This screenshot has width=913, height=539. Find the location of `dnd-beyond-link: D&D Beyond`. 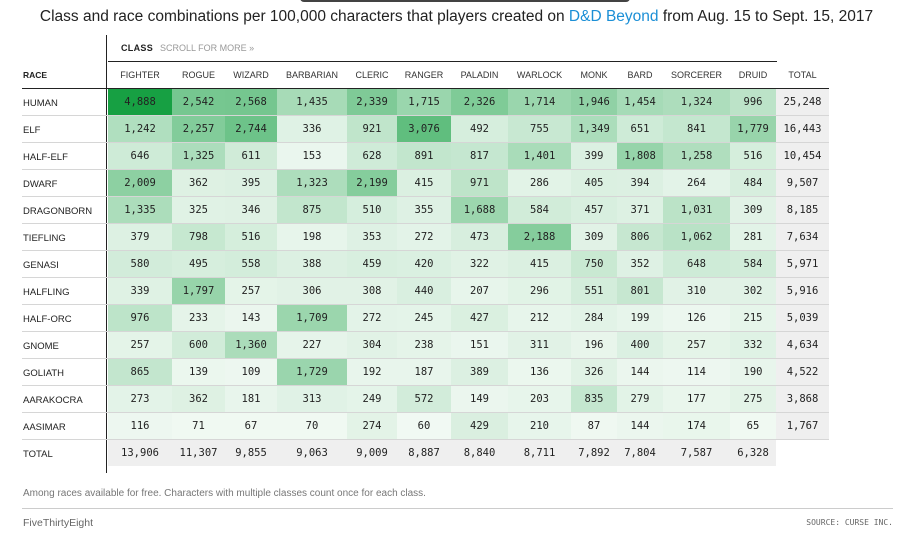

dnd-beyond-link: D&D Beyond is located at coordinates (613, 16).